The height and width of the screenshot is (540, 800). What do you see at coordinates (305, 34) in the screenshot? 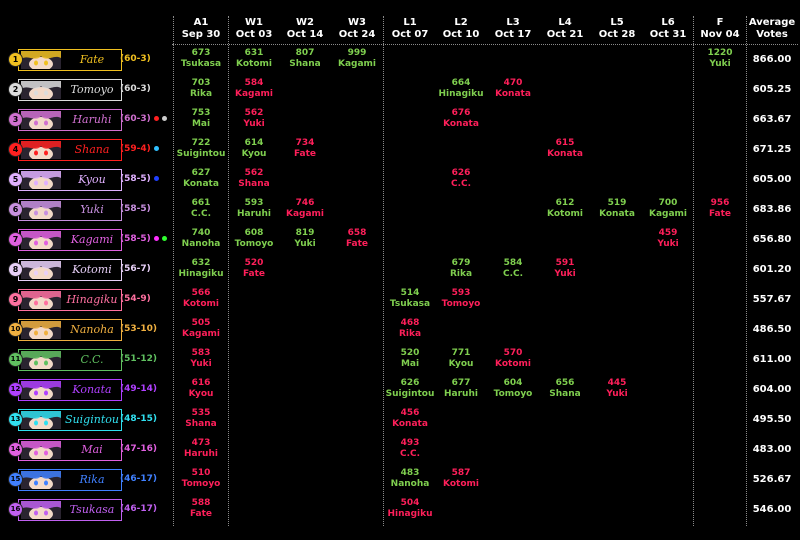
I see `column-date: Oct 14` at bounding box center [305, 34].